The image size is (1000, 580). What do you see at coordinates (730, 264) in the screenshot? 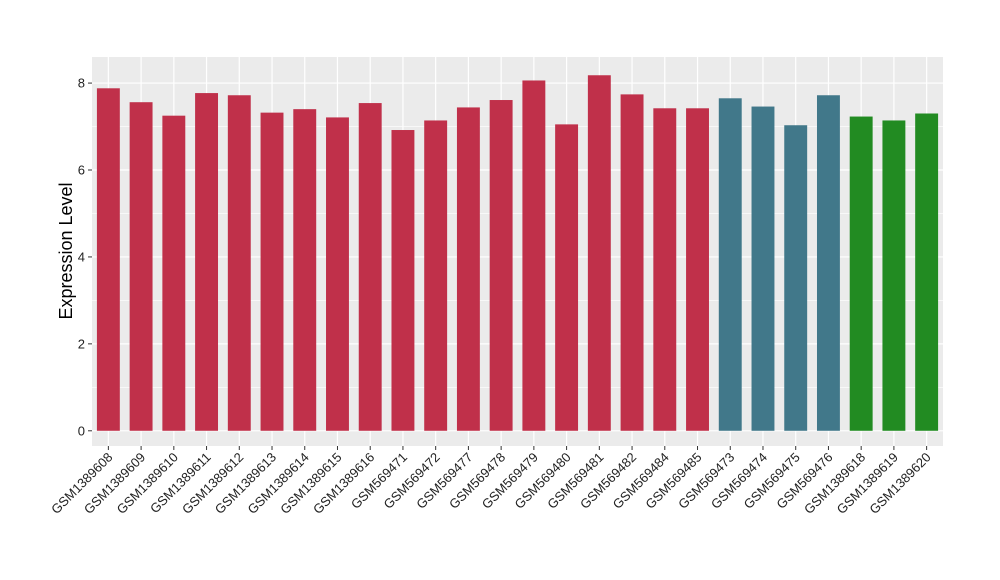
I see `bar-gsm569473` at bounding box center [730, 264].